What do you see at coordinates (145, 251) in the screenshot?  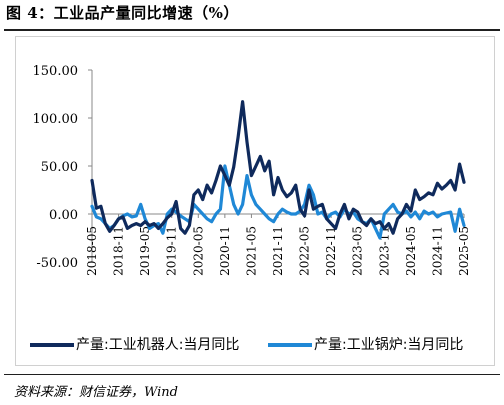 I see `x-tick-label: 2019-05` at bounding box center [145, 251].